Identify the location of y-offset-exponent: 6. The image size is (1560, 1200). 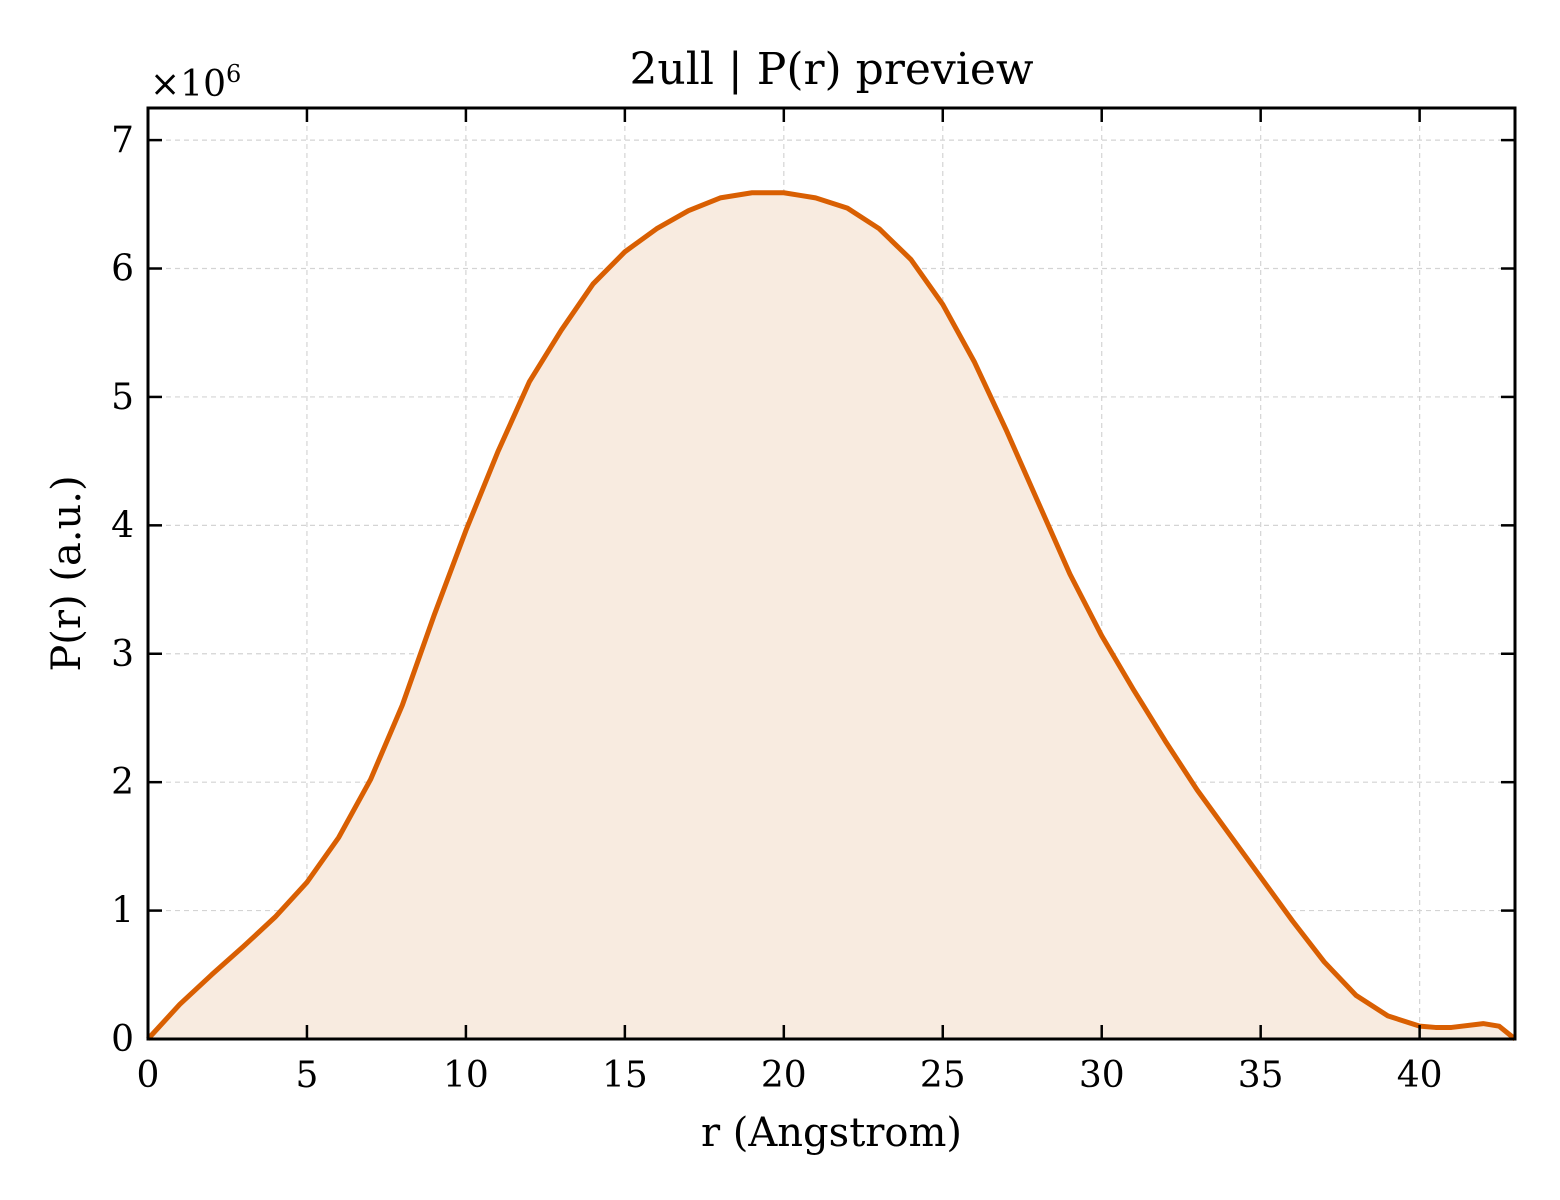
(233, 74).